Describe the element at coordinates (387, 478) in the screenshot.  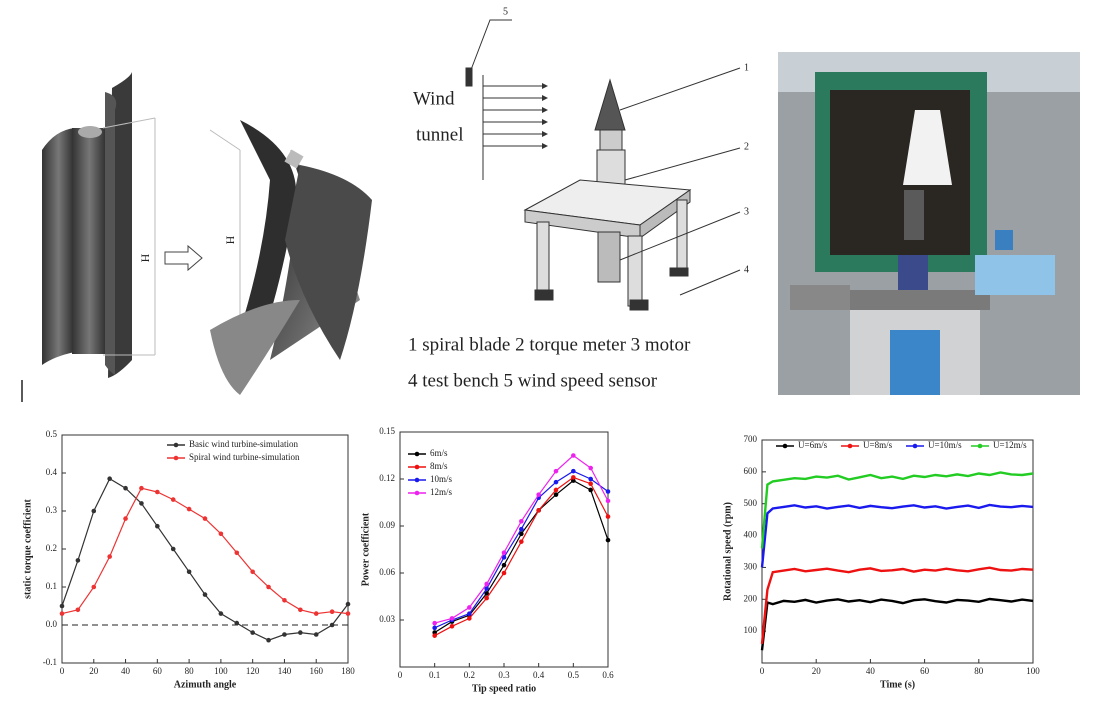
I see `y-tick-label: 0.12` at that location.